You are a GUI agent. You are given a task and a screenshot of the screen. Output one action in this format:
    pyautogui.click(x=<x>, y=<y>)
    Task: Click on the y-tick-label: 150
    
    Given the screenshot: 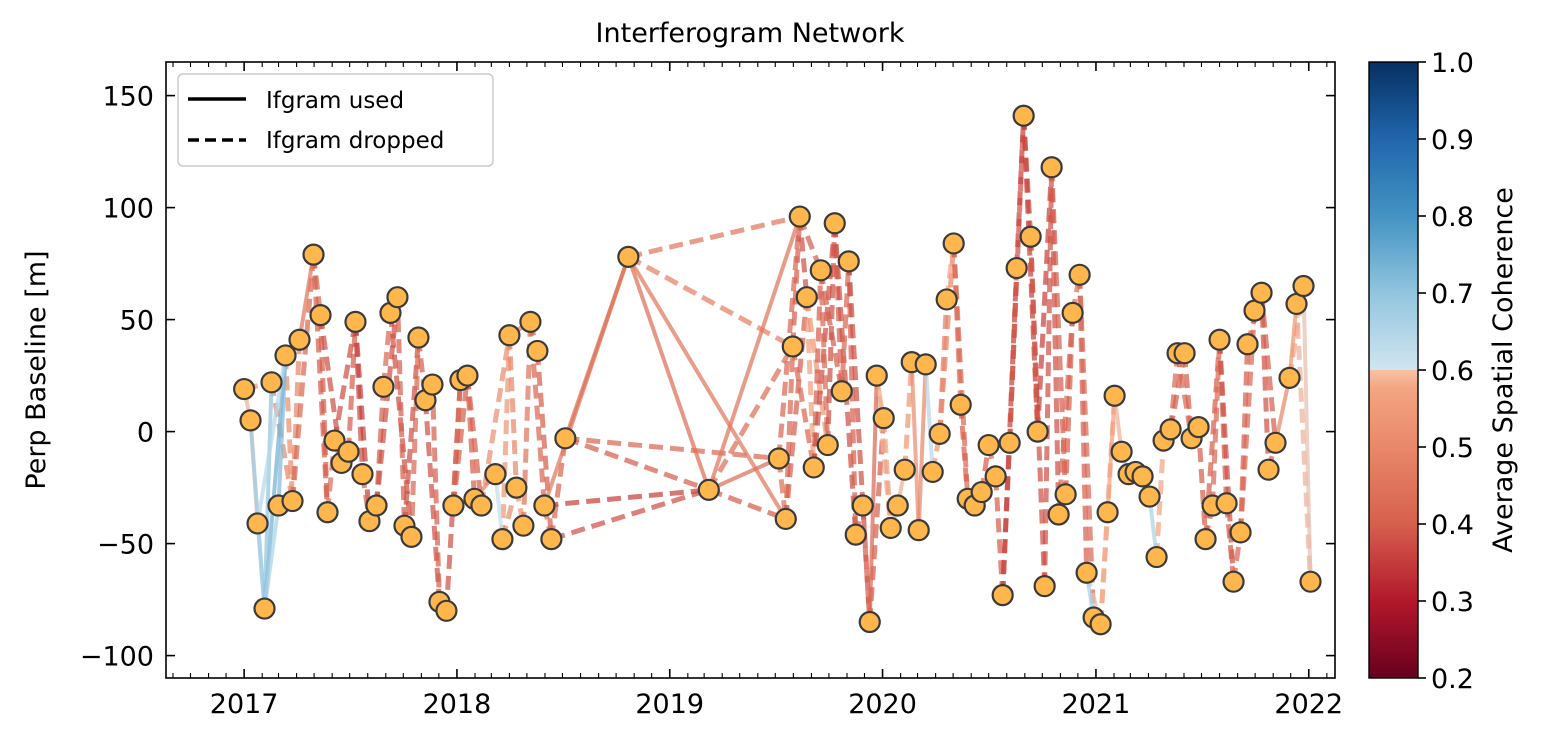 What is the action you would take?
    pyautogui.click(x=128, y=97)
    